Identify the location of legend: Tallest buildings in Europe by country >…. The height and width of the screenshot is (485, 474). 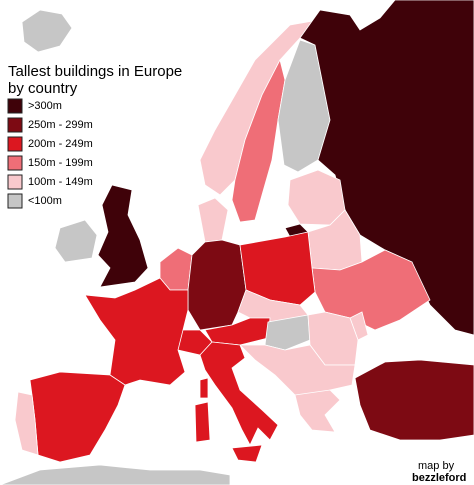
(94, 136).